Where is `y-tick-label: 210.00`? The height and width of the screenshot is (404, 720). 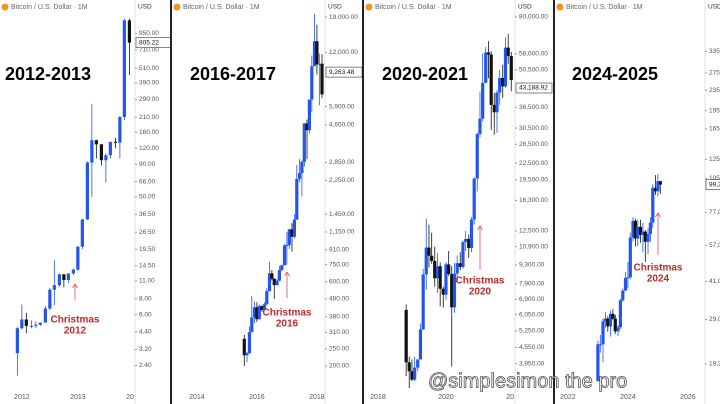
y-tick-label: 210.00 is located at coordinates (149, 117).